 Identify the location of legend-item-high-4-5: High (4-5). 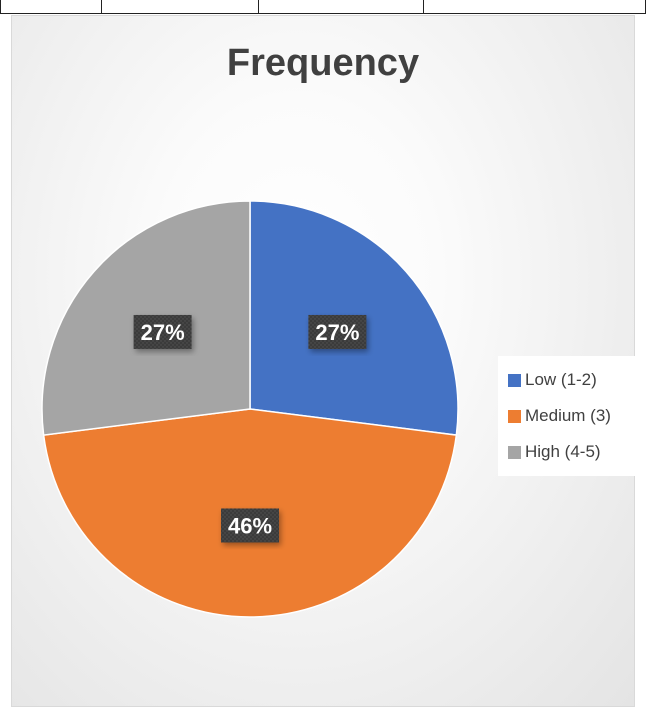
(568, 452).